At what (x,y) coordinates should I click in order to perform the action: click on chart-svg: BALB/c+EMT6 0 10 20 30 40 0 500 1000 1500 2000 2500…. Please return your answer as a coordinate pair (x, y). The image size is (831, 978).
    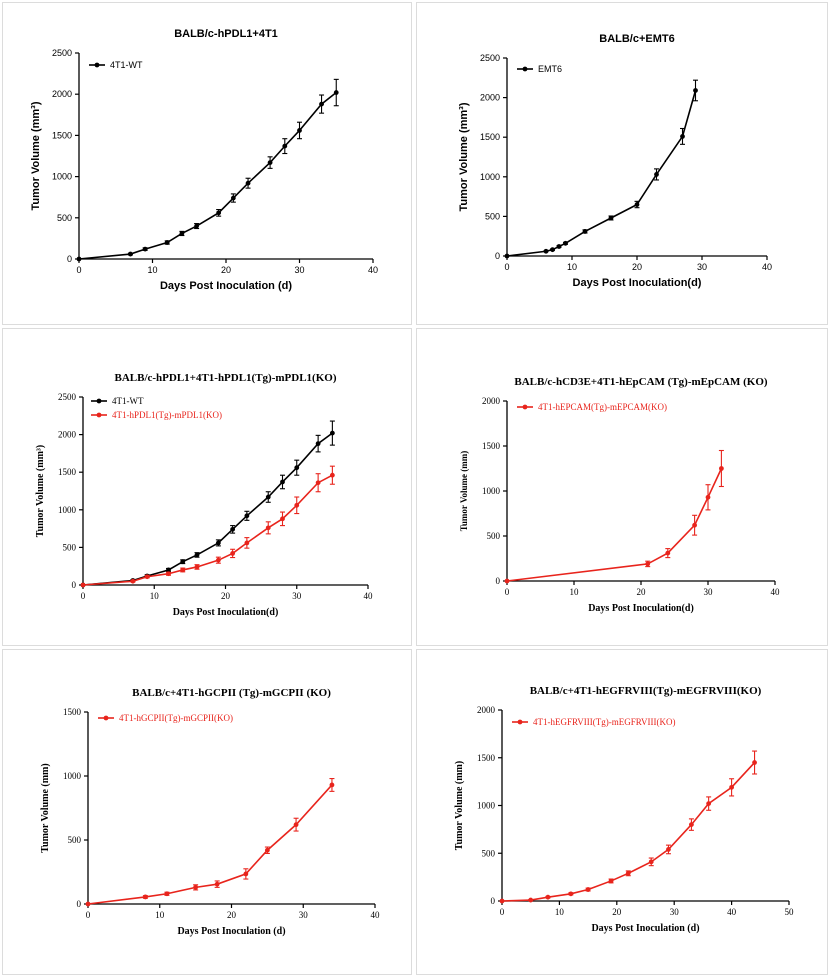
    Looking at the image, I should click on (615, 161).